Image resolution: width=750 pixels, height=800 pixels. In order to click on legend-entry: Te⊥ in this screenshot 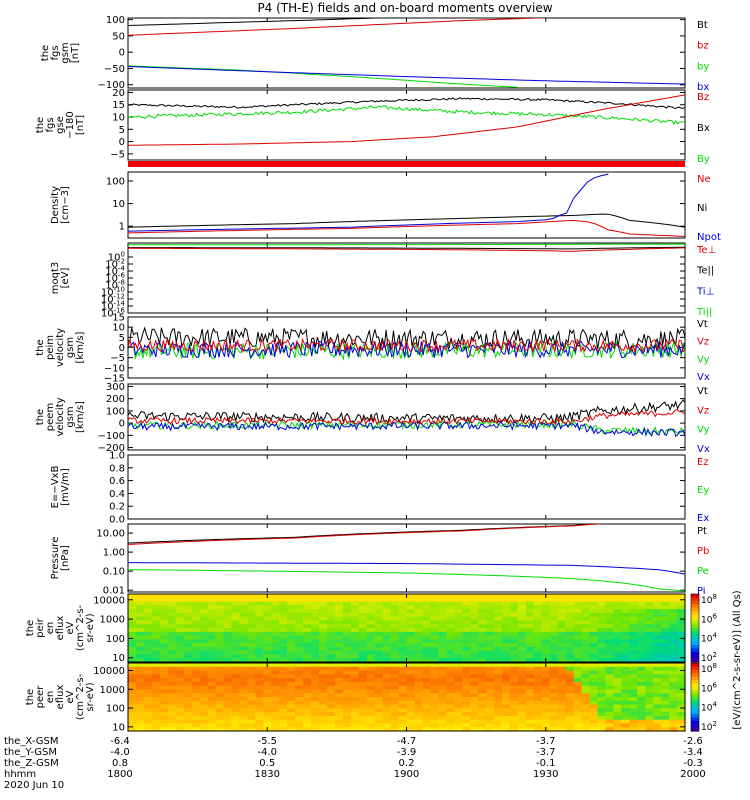, I will do `click(706, 250)`.